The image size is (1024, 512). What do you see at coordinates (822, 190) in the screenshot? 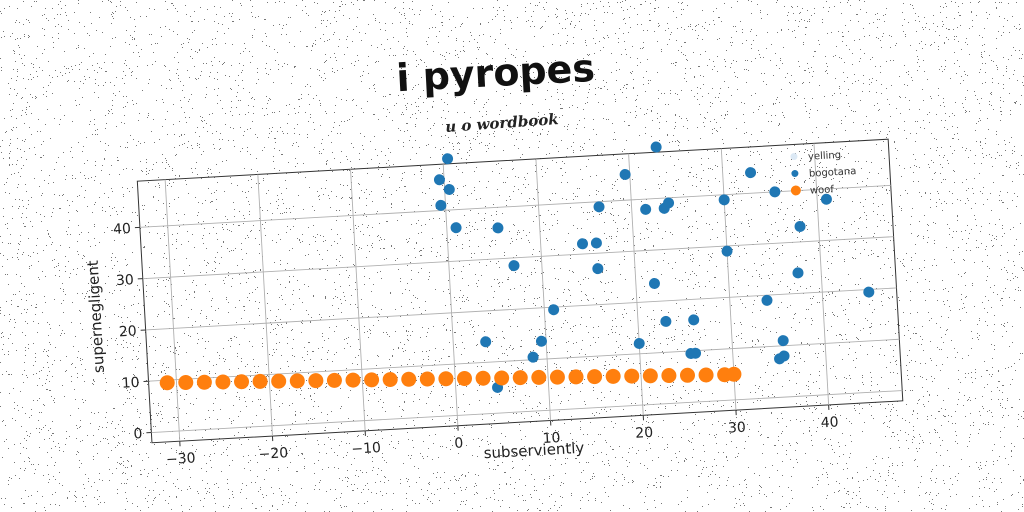
I see `legend-label: woof` at bounding box center [822, 190].